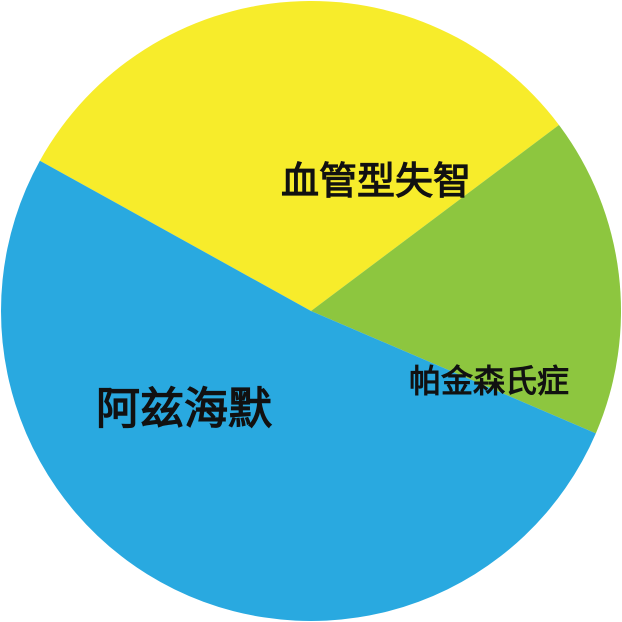  What do you see at coordinates (376, 181) in the screenshot?
I see `slice-label: 血管型失智` at bounding box center [376, 181].